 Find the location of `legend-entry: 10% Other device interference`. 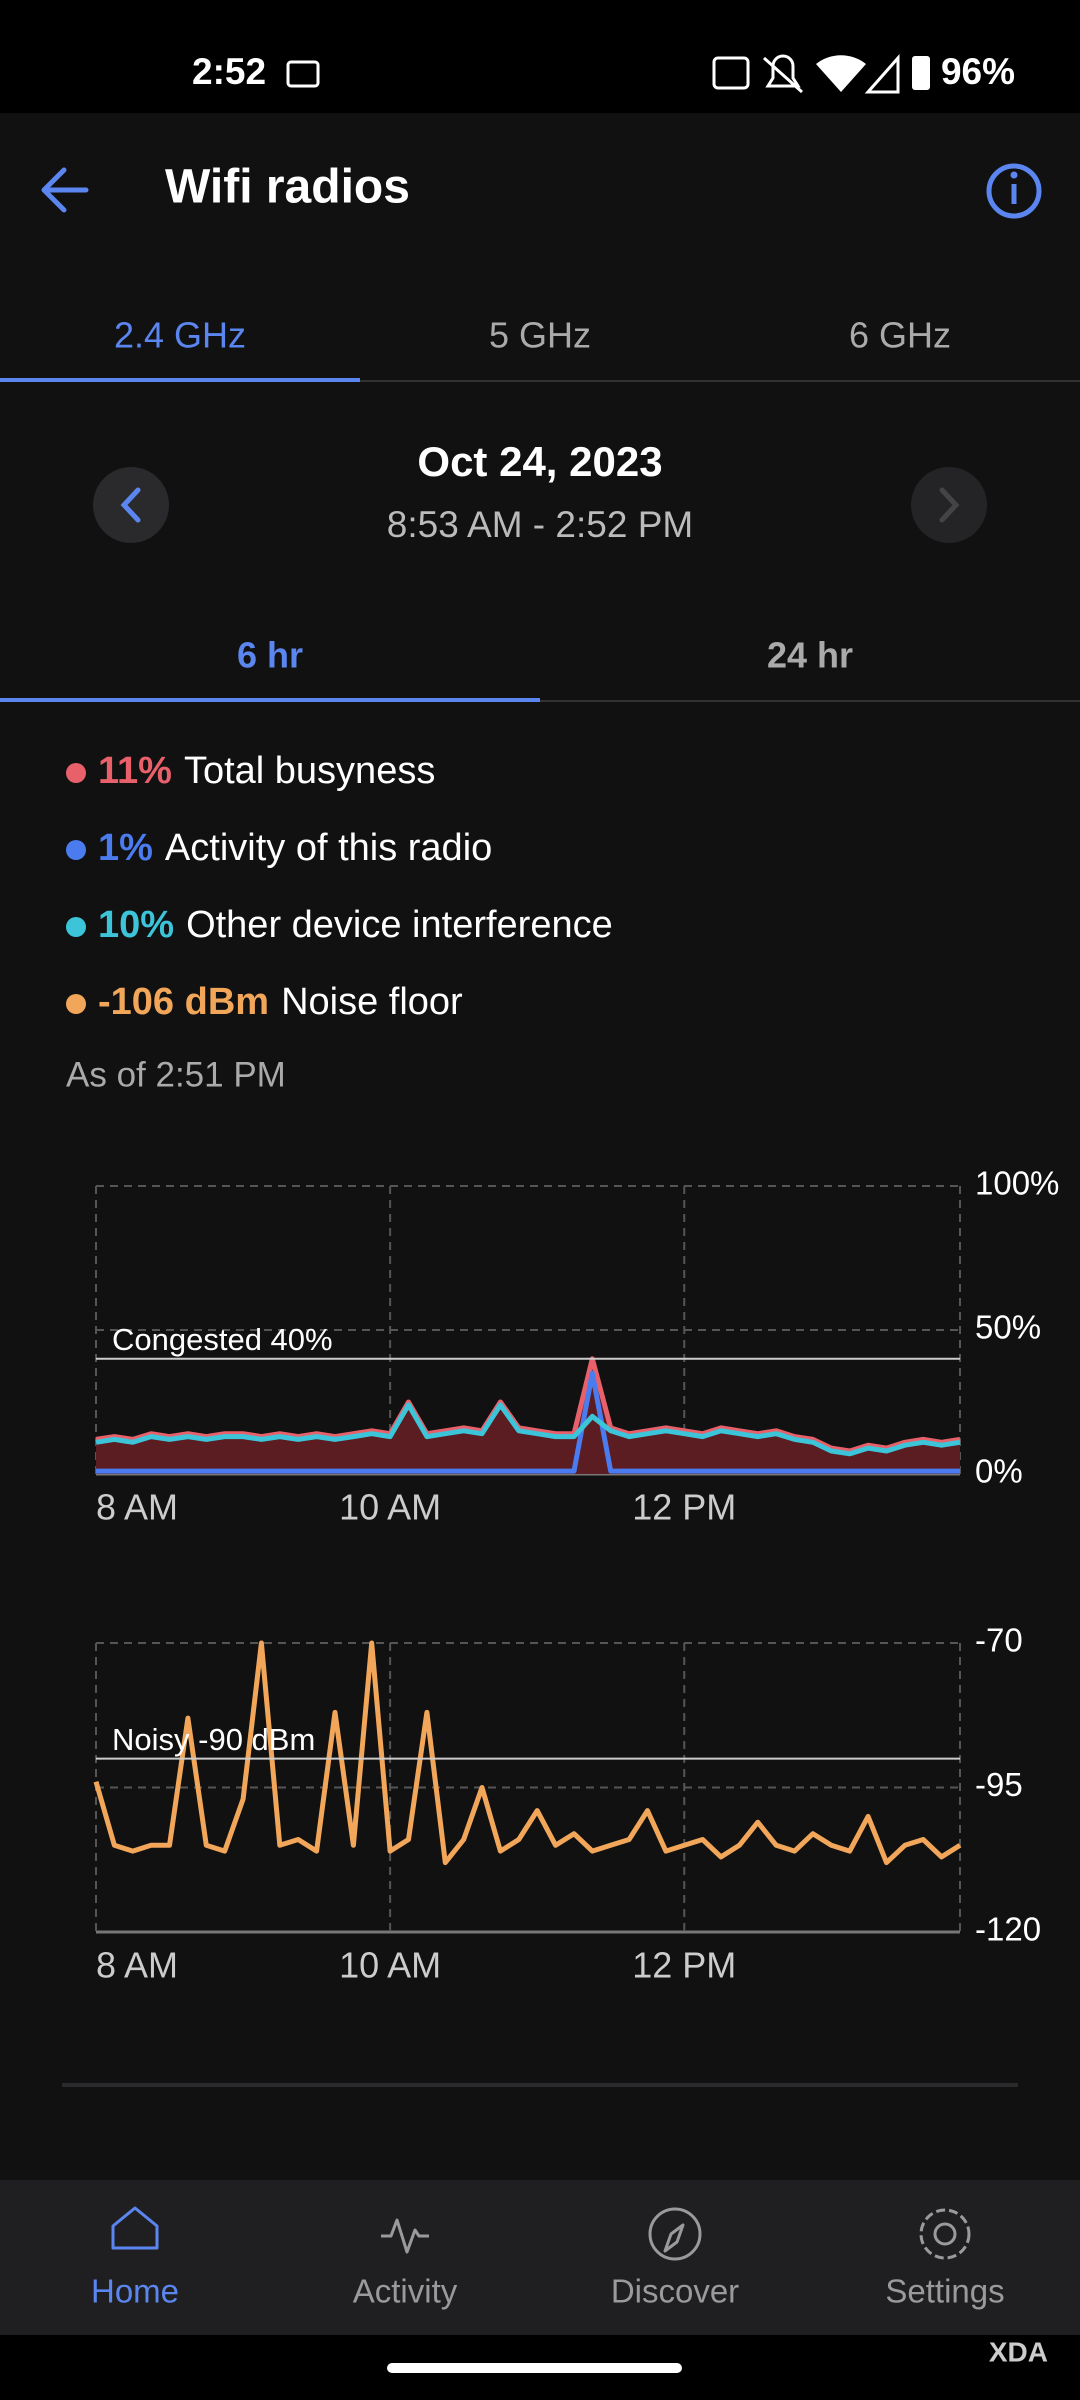

legend-entry: 10% Other device interference is located at coordinates (355, 925).